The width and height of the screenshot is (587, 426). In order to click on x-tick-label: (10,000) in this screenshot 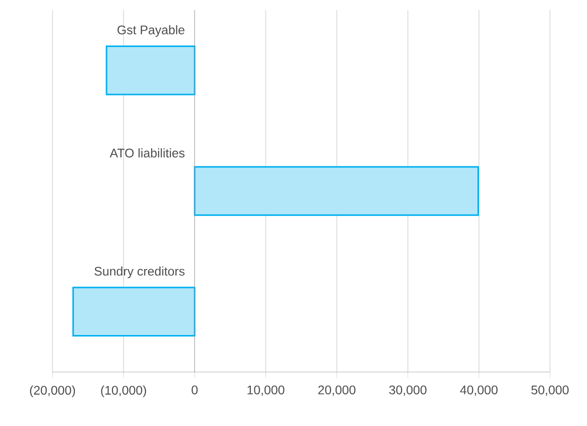, I will do `click(123, 392)`.